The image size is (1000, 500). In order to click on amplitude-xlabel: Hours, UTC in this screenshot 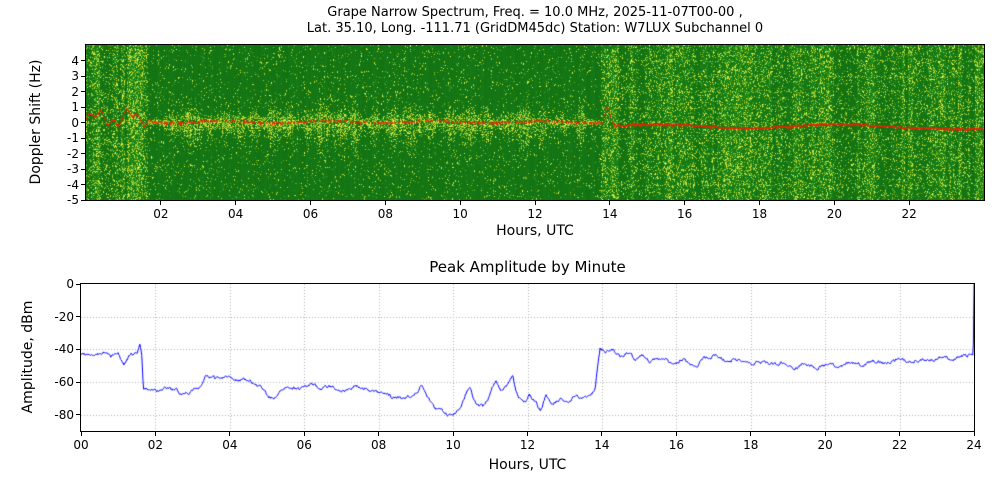, I will do `click(527, 465)`.